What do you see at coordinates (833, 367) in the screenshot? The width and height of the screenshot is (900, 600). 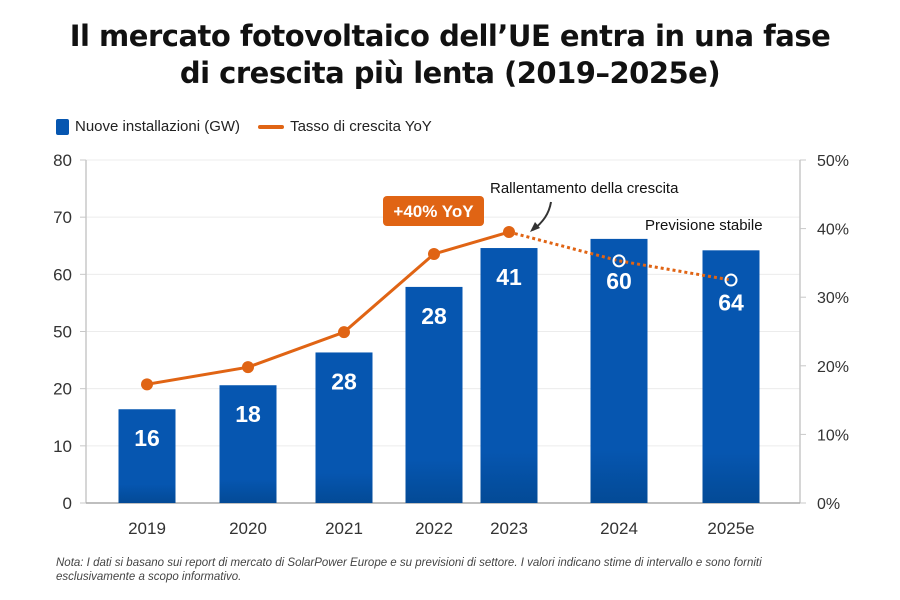 I see `right-axis-label: 20%` at bounding box center [833, 367].